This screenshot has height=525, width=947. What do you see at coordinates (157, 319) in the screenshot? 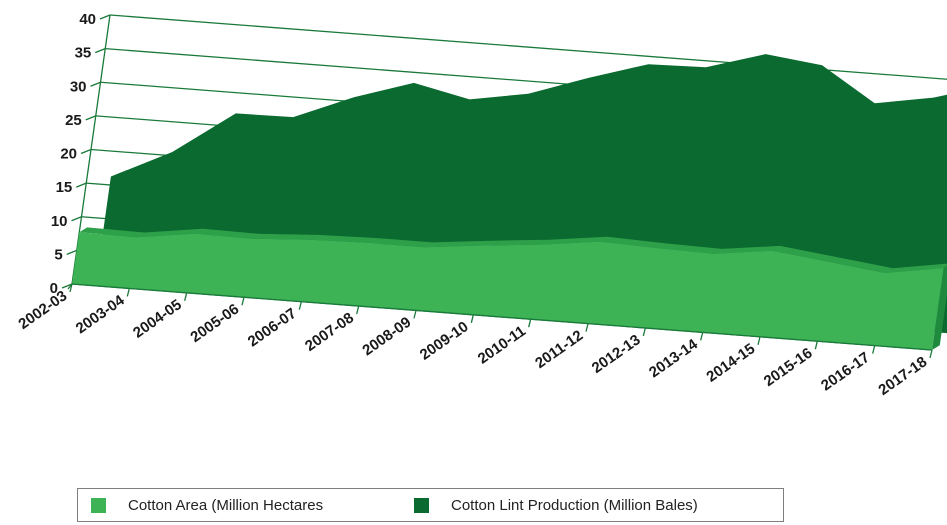
I see `x-tick-label: 2004-05` at bounding box center [157, 319].